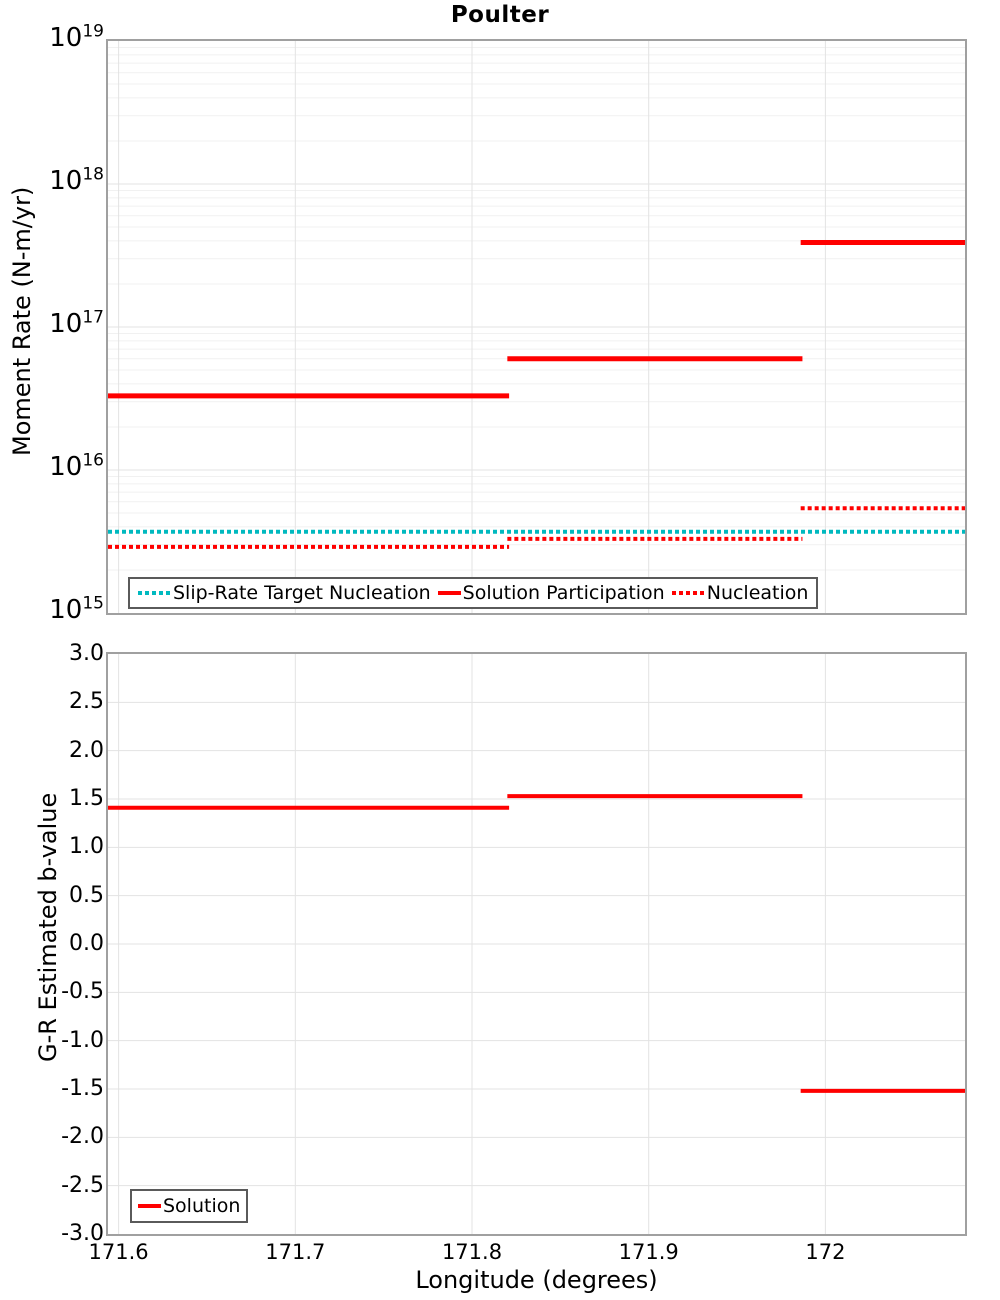 The image size is (1000, 1300). What do you see at coordinates (563, 593) in the screenshot?
I see `legend-label: Solution Participation` at bounding box center [563, 593].